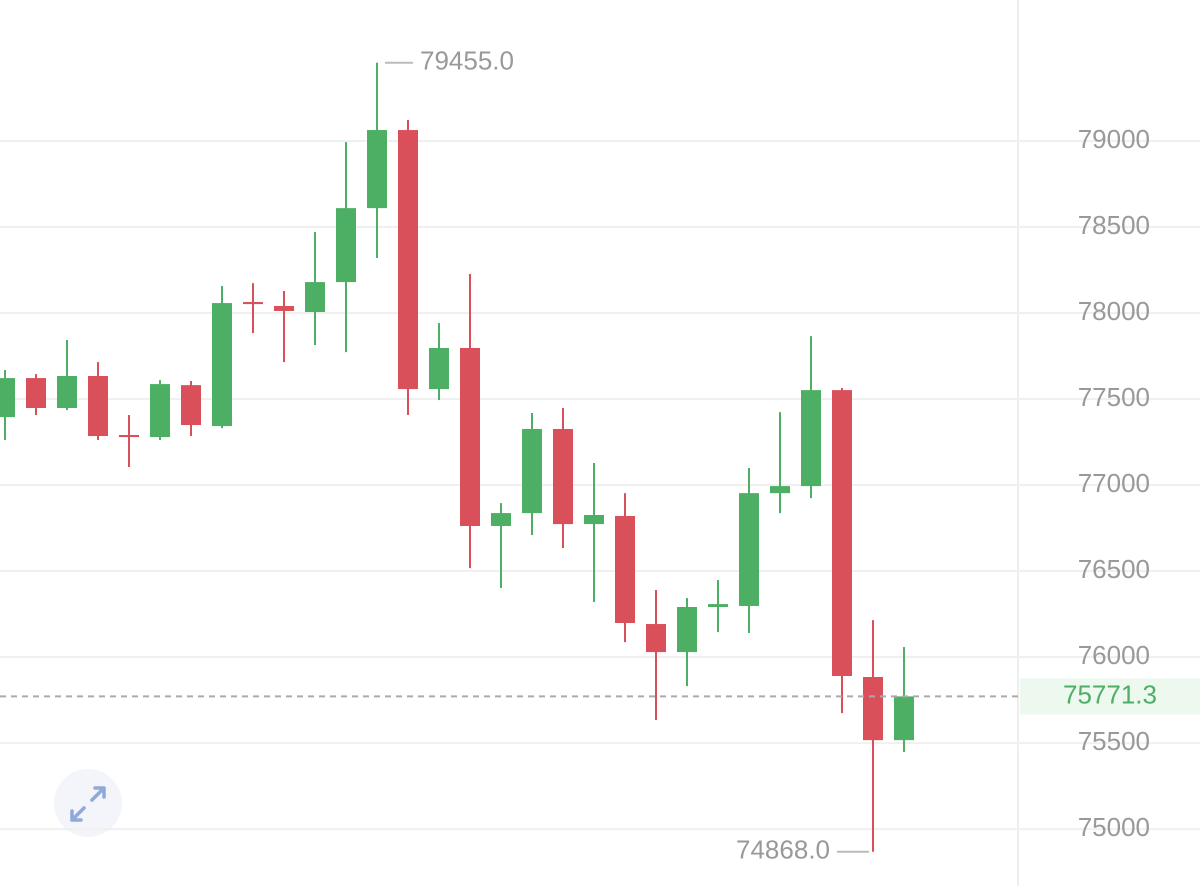 This screenshot has width=1200, height=886. Describe the element at coordinates (1114, 569) in the screenshot. I see `y-tick-label: 76500` at that location.